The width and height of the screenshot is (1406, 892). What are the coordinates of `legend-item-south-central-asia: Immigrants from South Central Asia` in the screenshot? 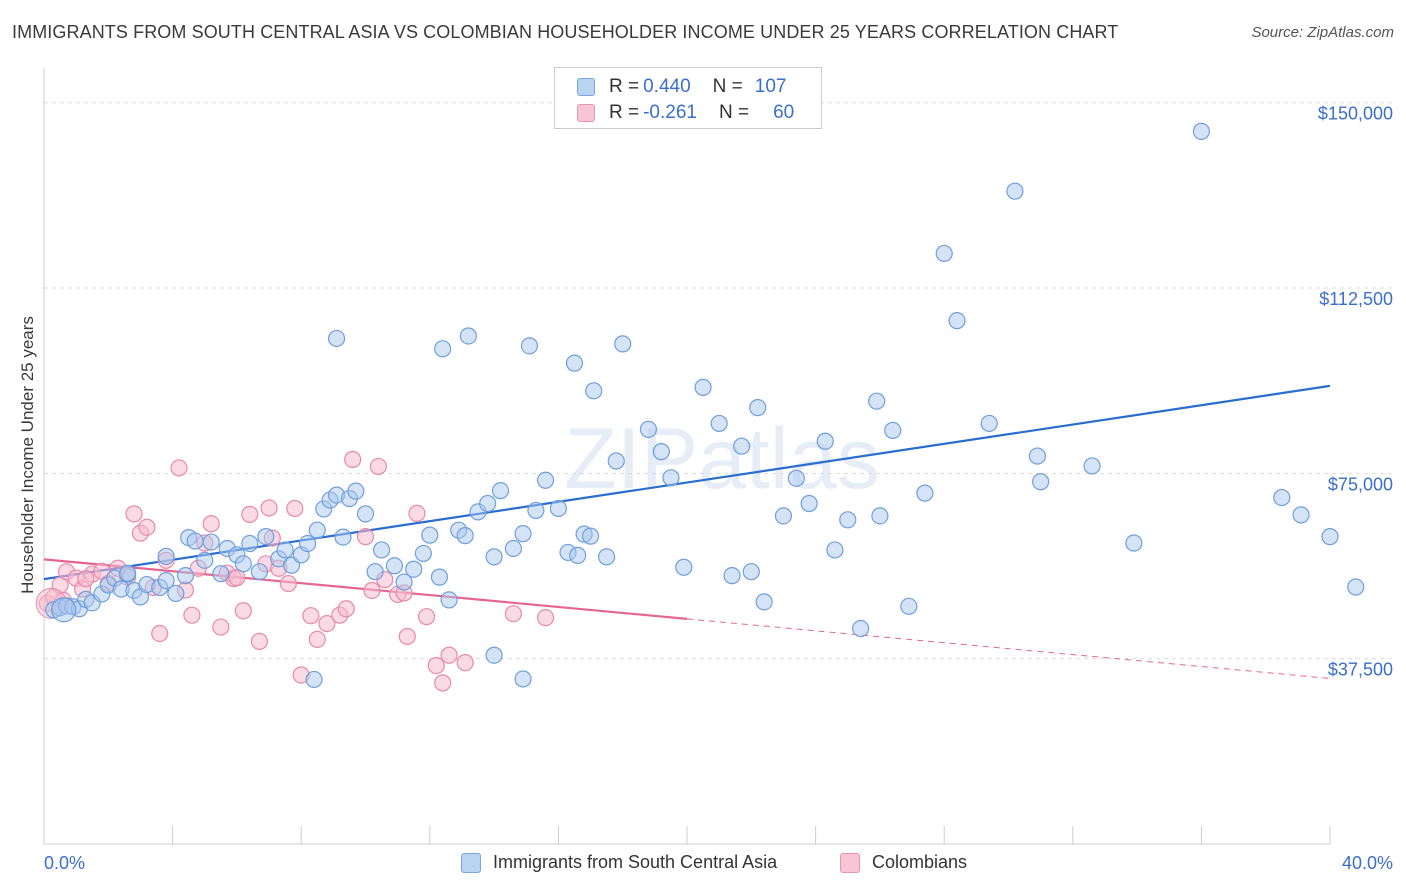 It's located at (619, 862).